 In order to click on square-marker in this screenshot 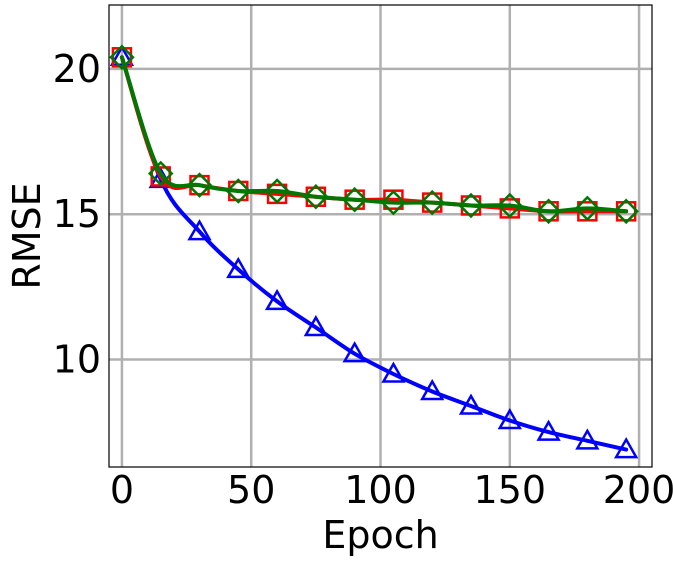, I will do `click(122, 57)`.